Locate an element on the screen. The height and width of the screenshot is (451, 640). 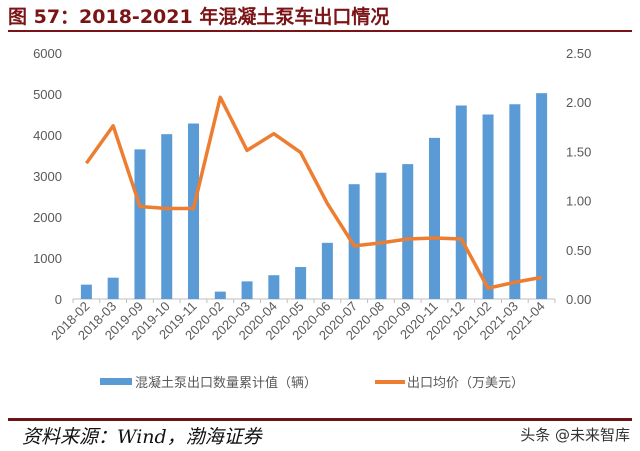
left-tick-label: 0 is located at coordinates (58, 299).